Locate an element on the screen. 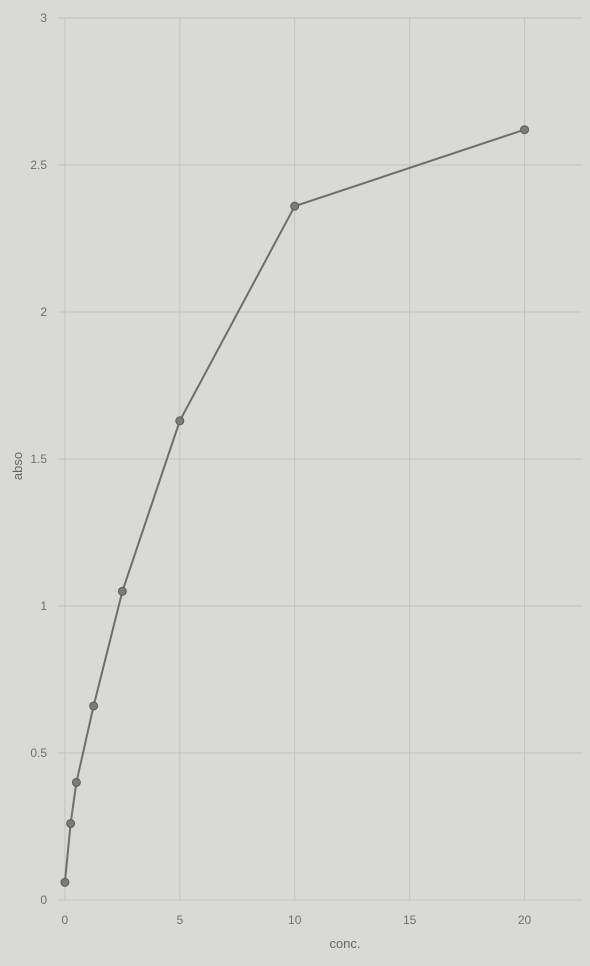 This screenshot has width=590, height=966. y-tick-label: 3 is located at coordinates (43, 18).